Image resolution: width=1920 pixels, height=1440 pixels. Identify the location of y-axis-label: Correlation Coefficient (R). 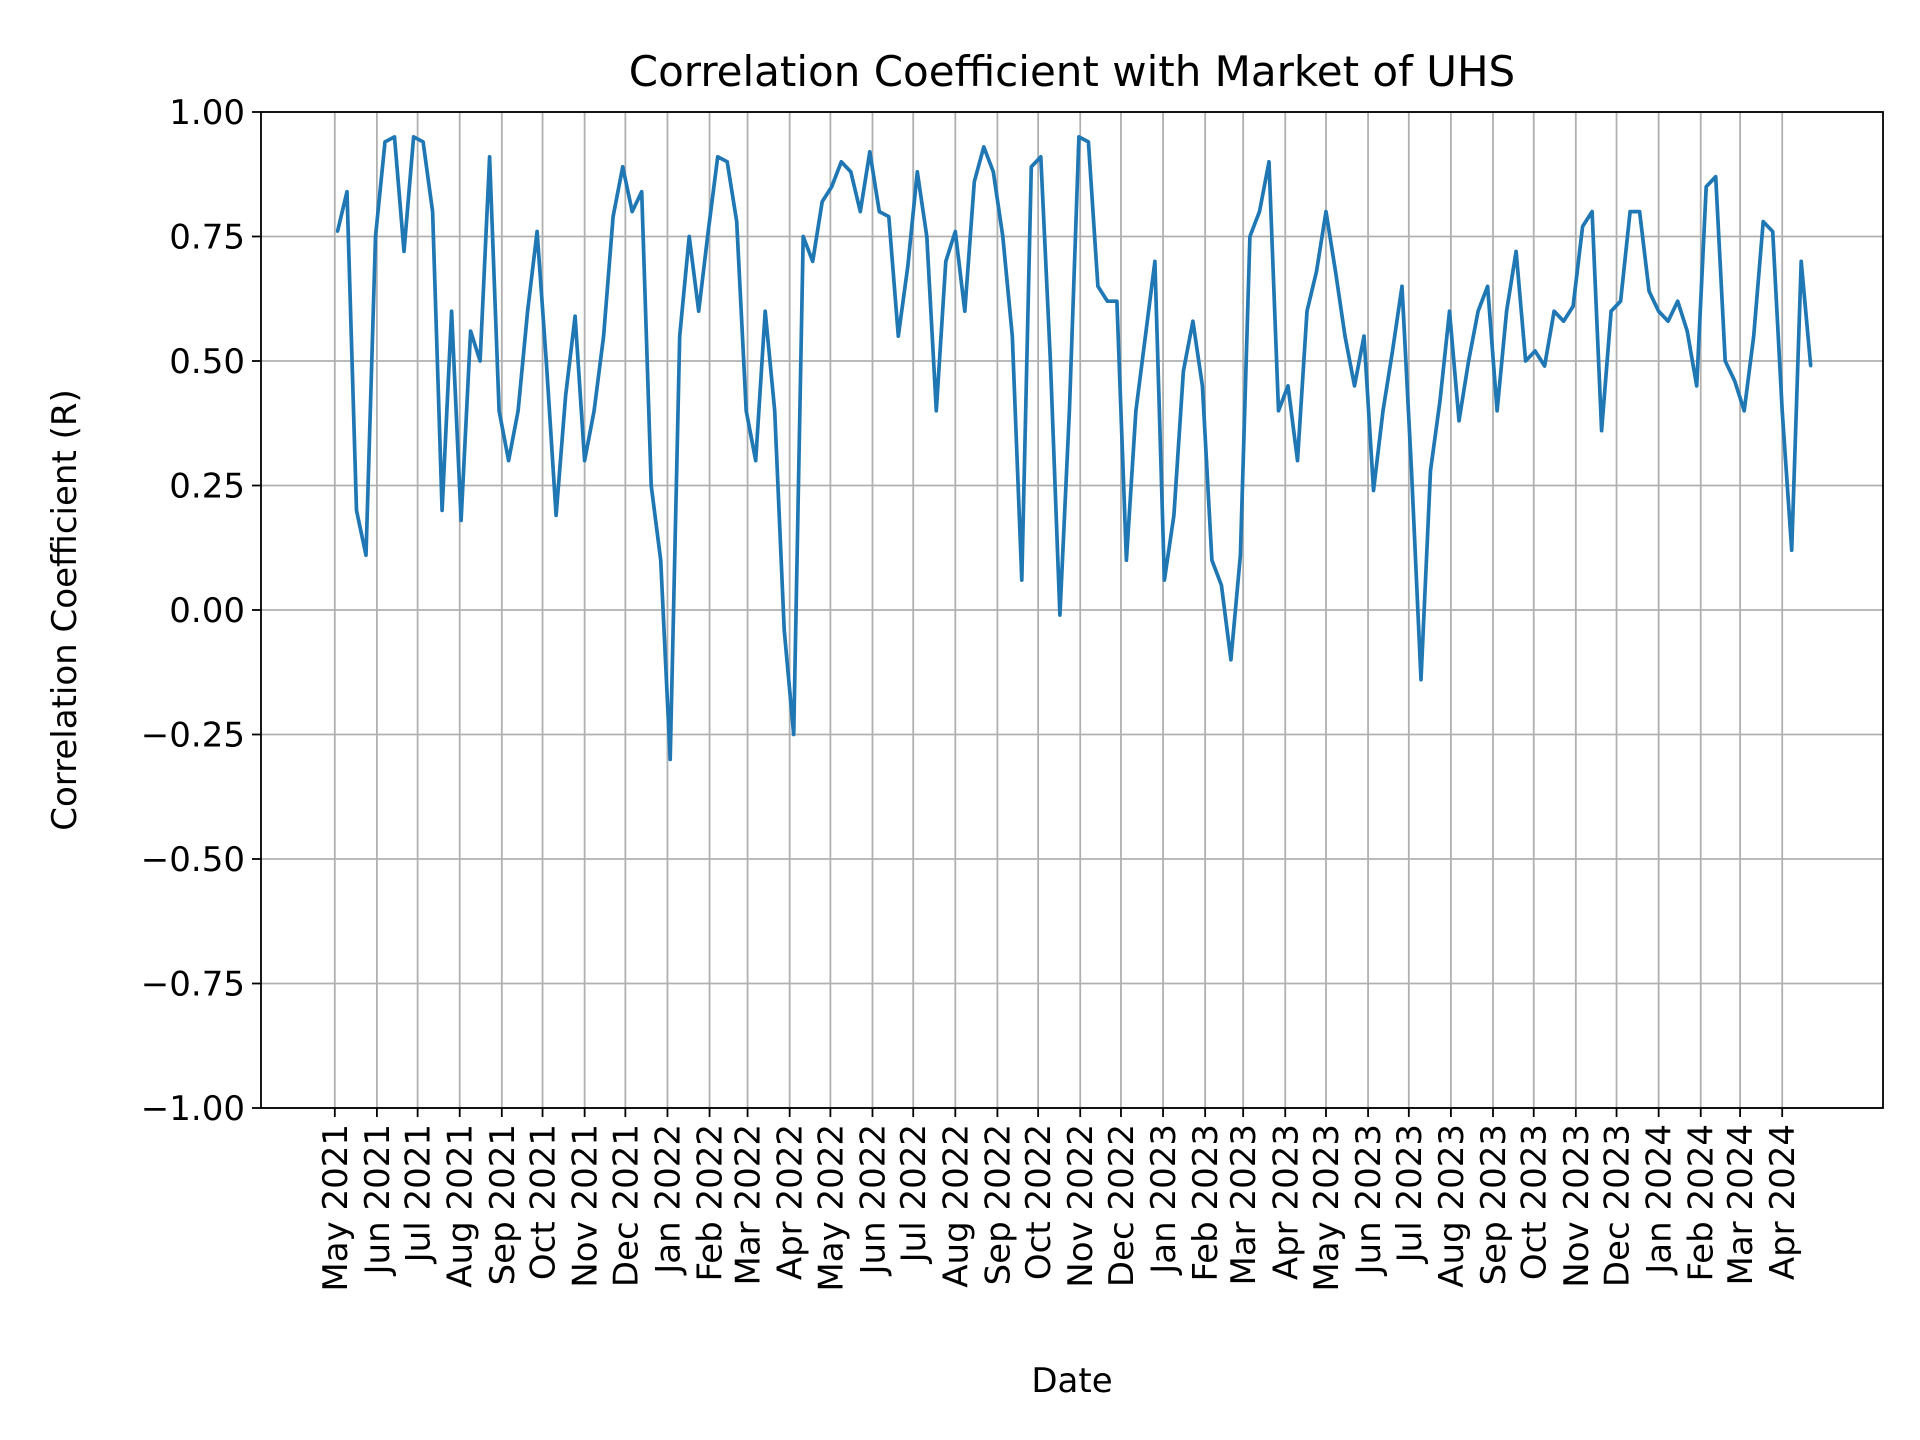
(65, 610).